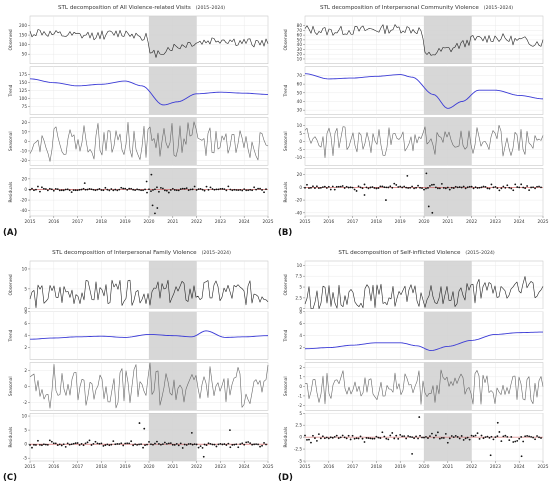 Image resolution: width=550 pixels, height=485 pixels. I want to click on x-tick-label: 2023, so click(220, 222).